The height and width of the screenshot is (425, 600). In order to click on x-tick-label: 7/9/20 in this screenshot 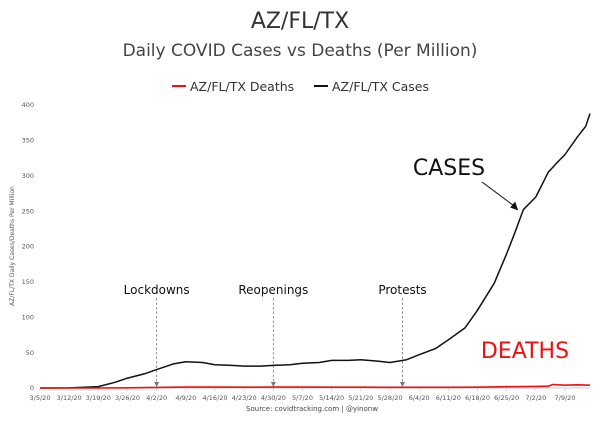, I will do `click(565, 398)`.